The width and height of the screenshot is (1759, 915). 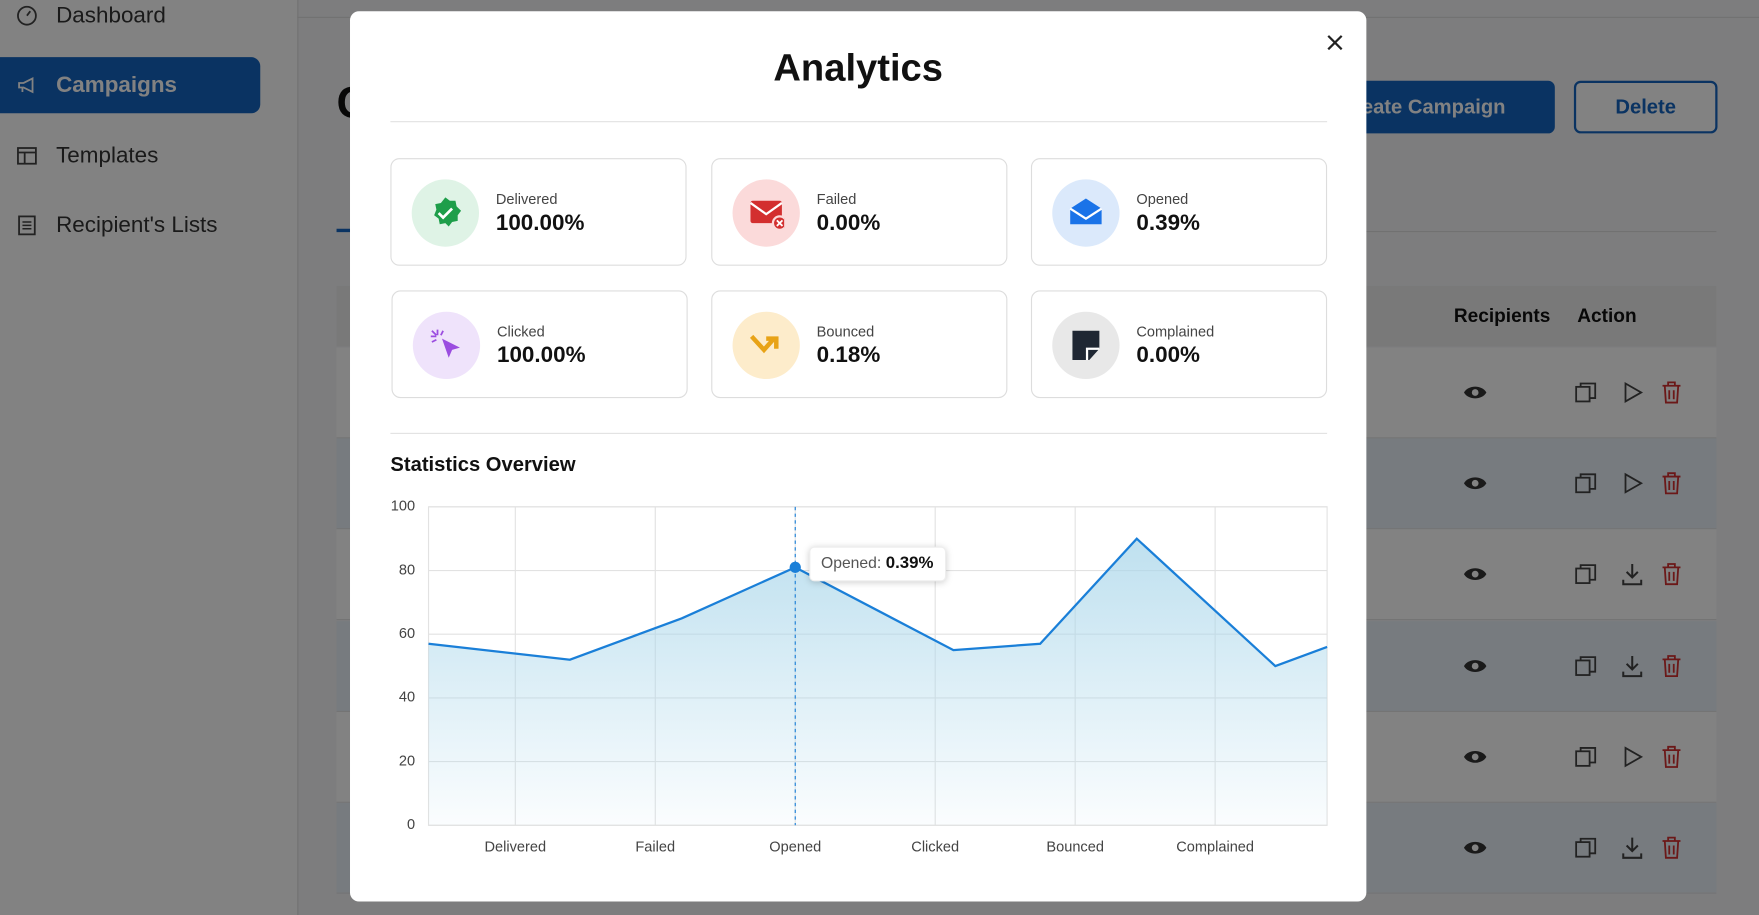 I want to click on nav-item: Templates, so click(x=130, y=156).